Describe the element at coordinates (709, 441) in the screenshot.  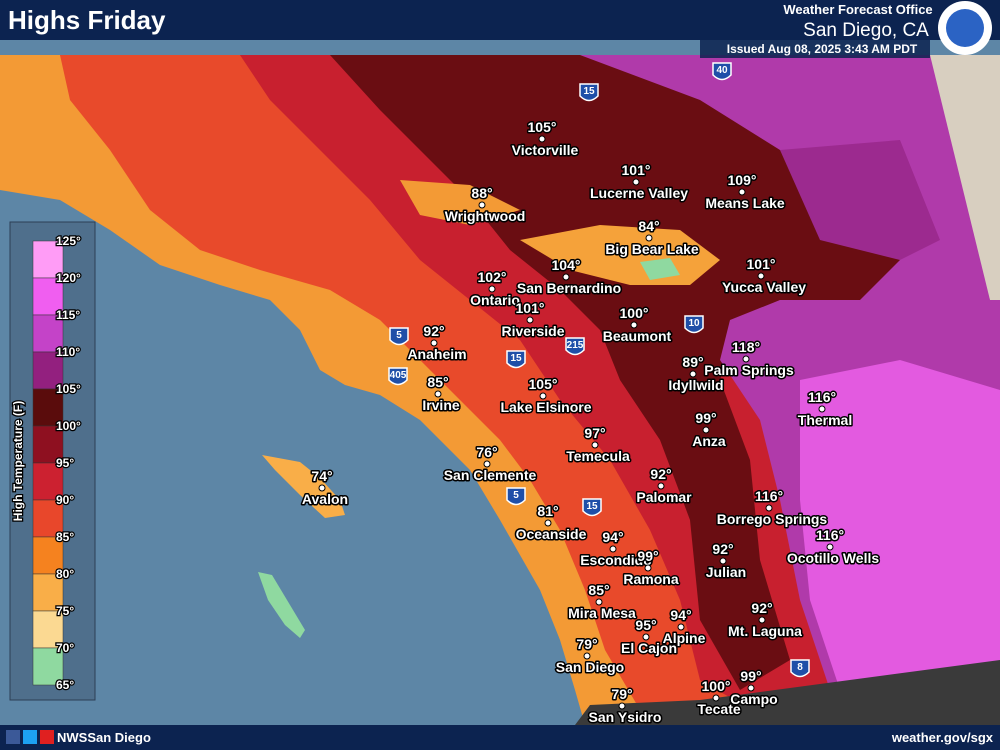
I see `city-name: Anza` at that location.